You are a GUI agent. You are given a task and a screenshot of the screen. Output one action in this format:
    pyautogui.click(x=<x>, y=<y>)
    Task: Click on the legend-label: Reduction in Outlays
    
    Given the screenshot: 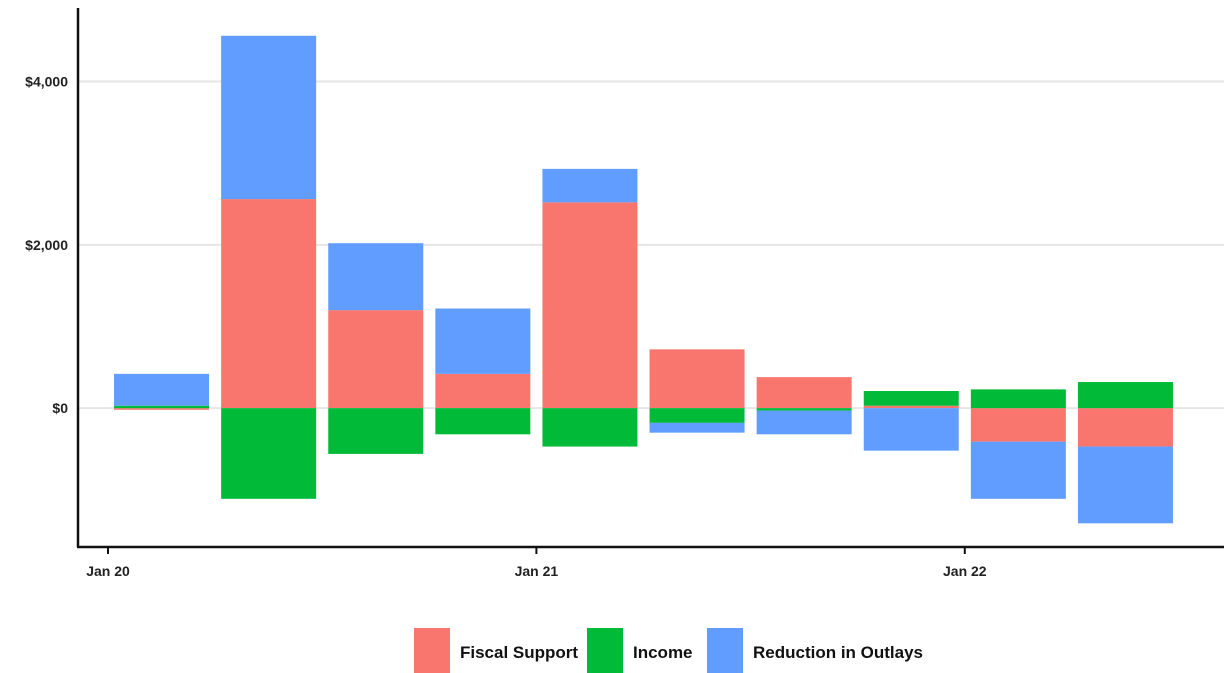 What is the action you would take?
    pyautogui.click(x=838, y=652)
    